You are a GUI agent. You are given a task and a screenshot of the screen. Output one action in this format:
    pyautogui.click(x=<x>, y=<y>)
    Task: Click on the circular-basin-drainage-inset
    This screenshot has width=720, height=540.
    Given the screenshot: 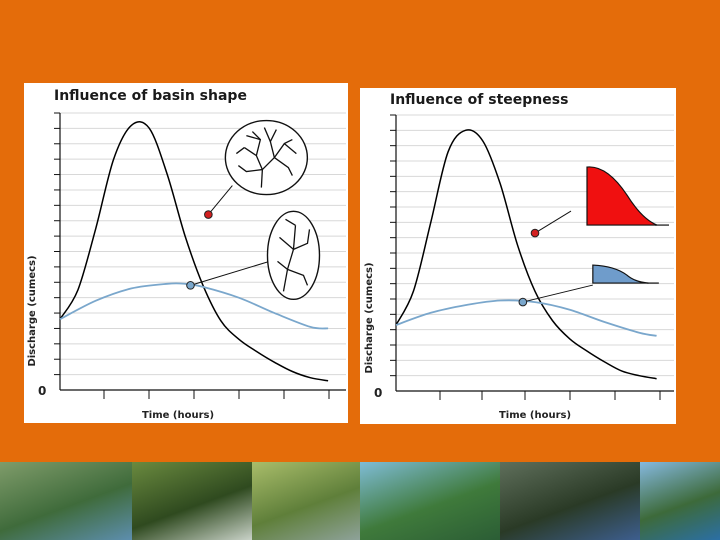 What is the action you would take?
    pyautogui.click(x=258, y=167)
    